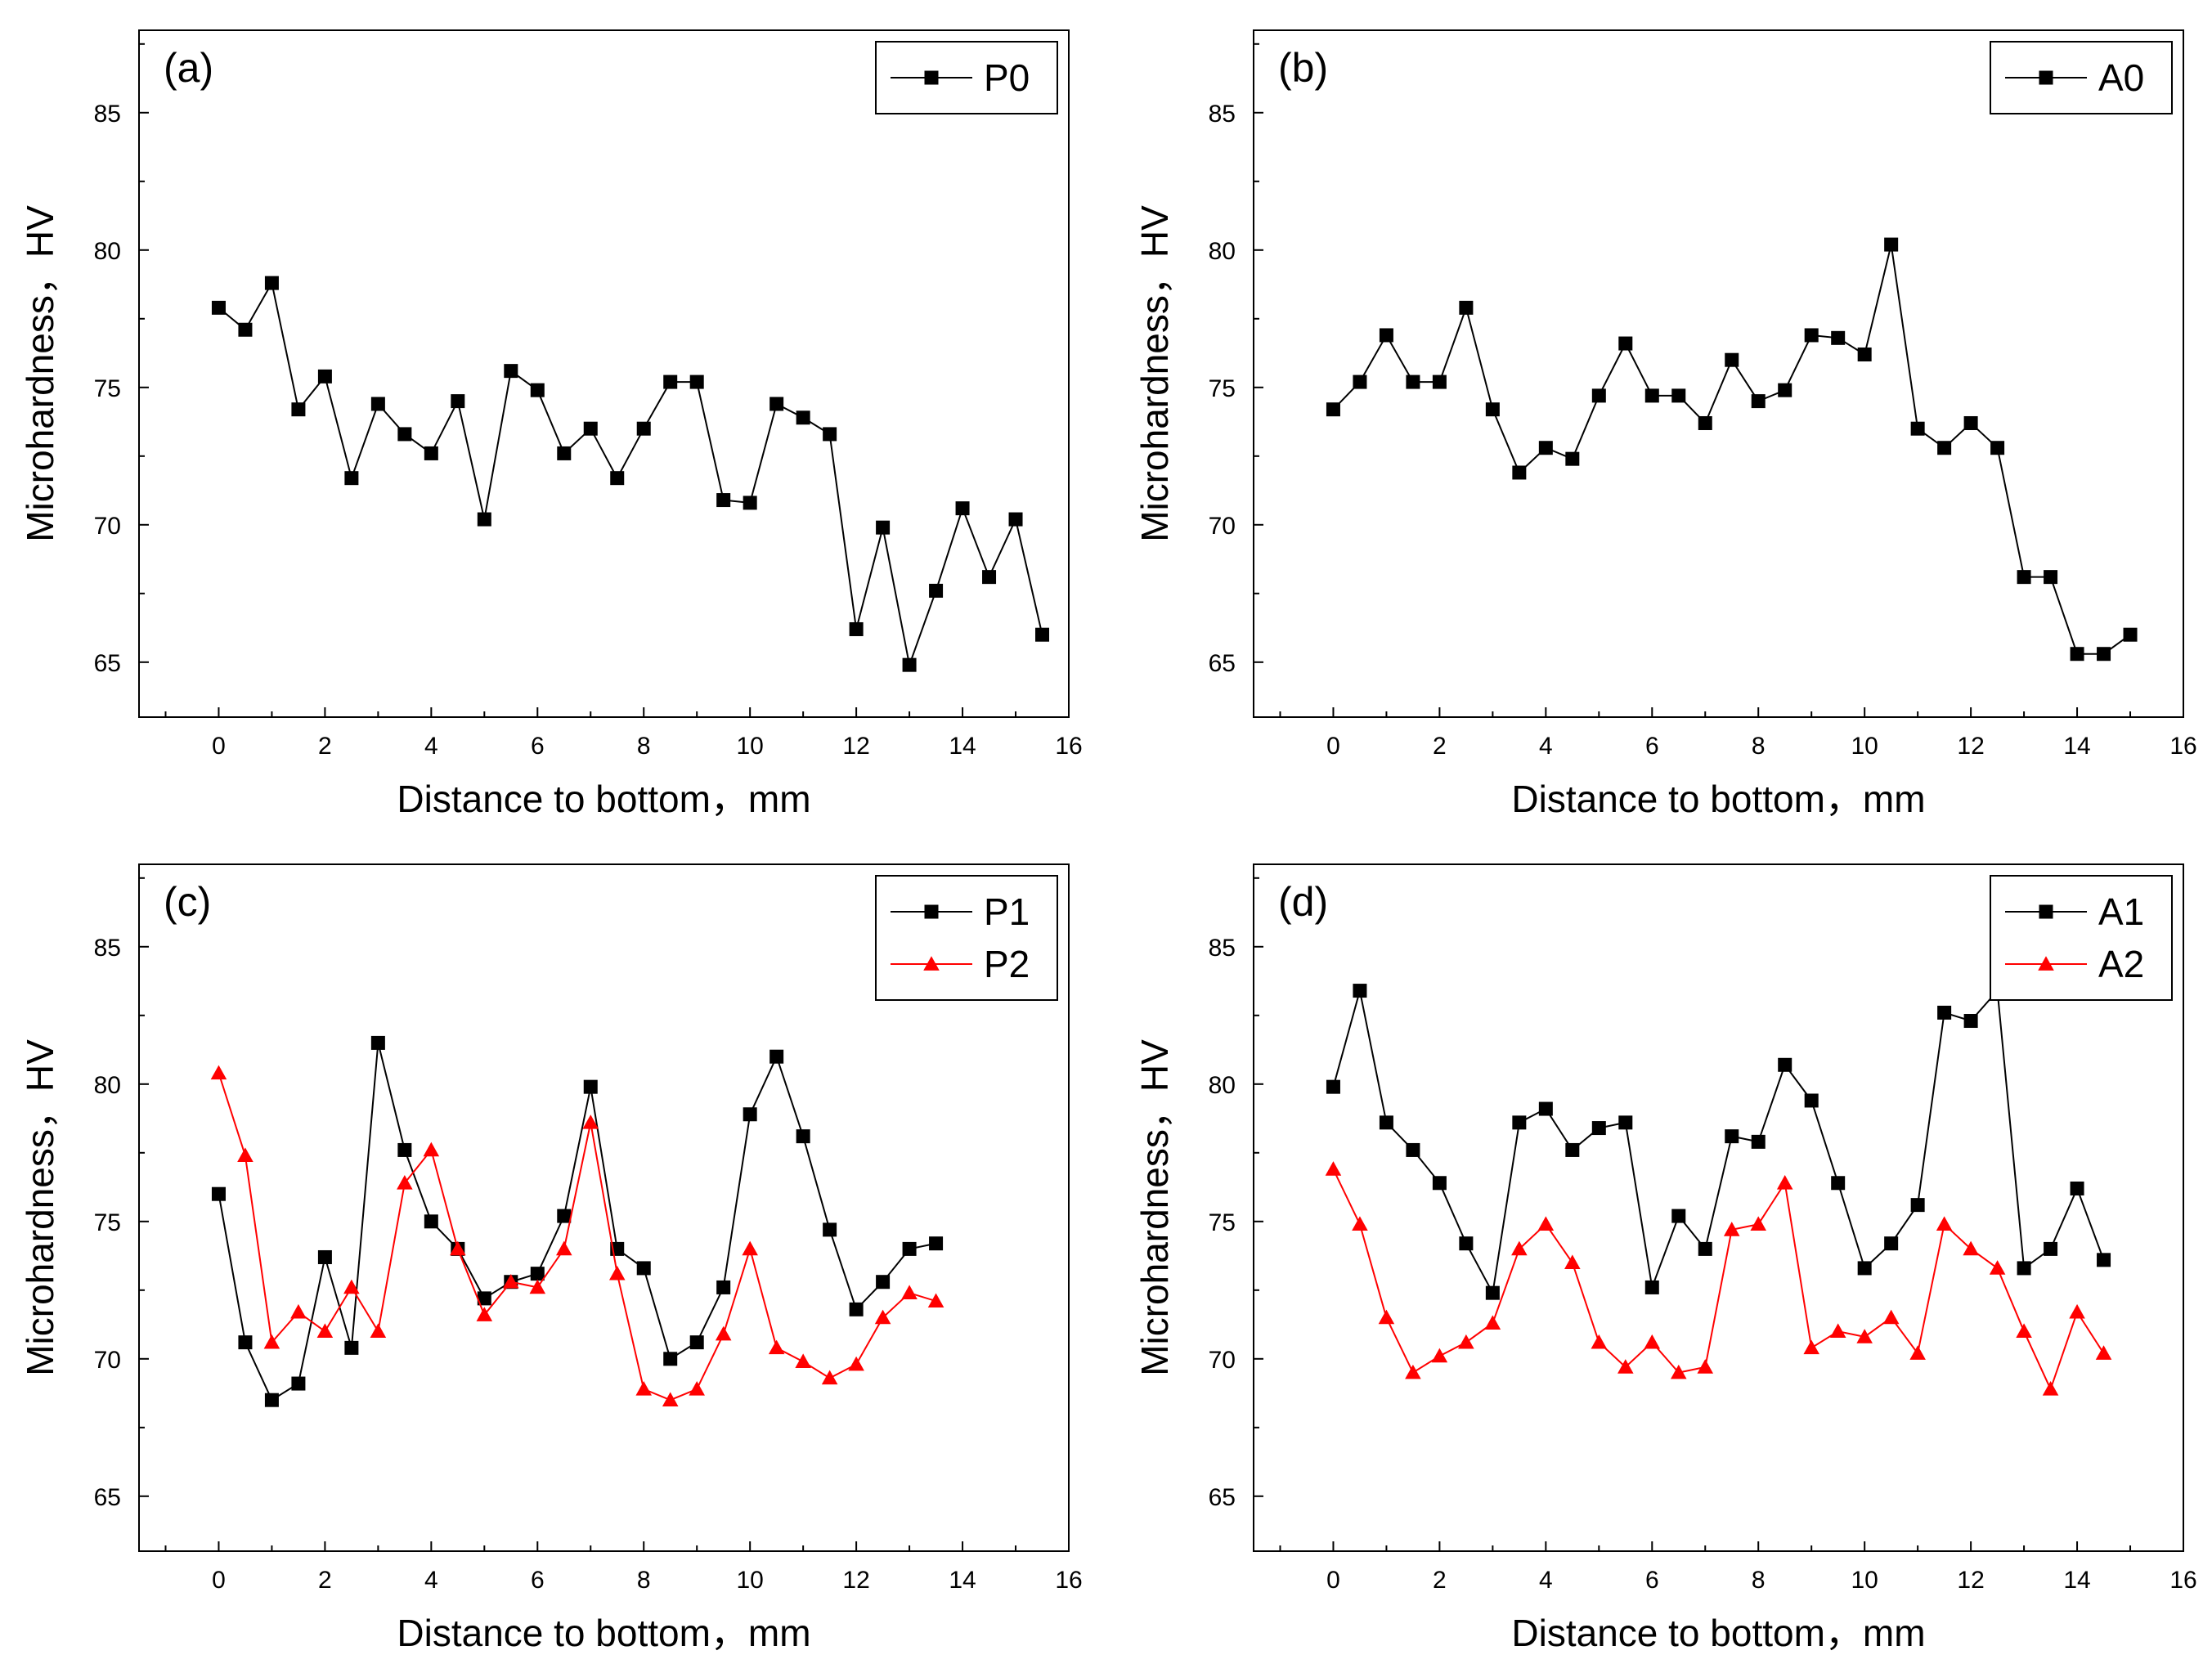  What do you see at coordinates (1007, 964) in the screenshot?
I see `legend-label: P2` at bounding box center [1007, 964].